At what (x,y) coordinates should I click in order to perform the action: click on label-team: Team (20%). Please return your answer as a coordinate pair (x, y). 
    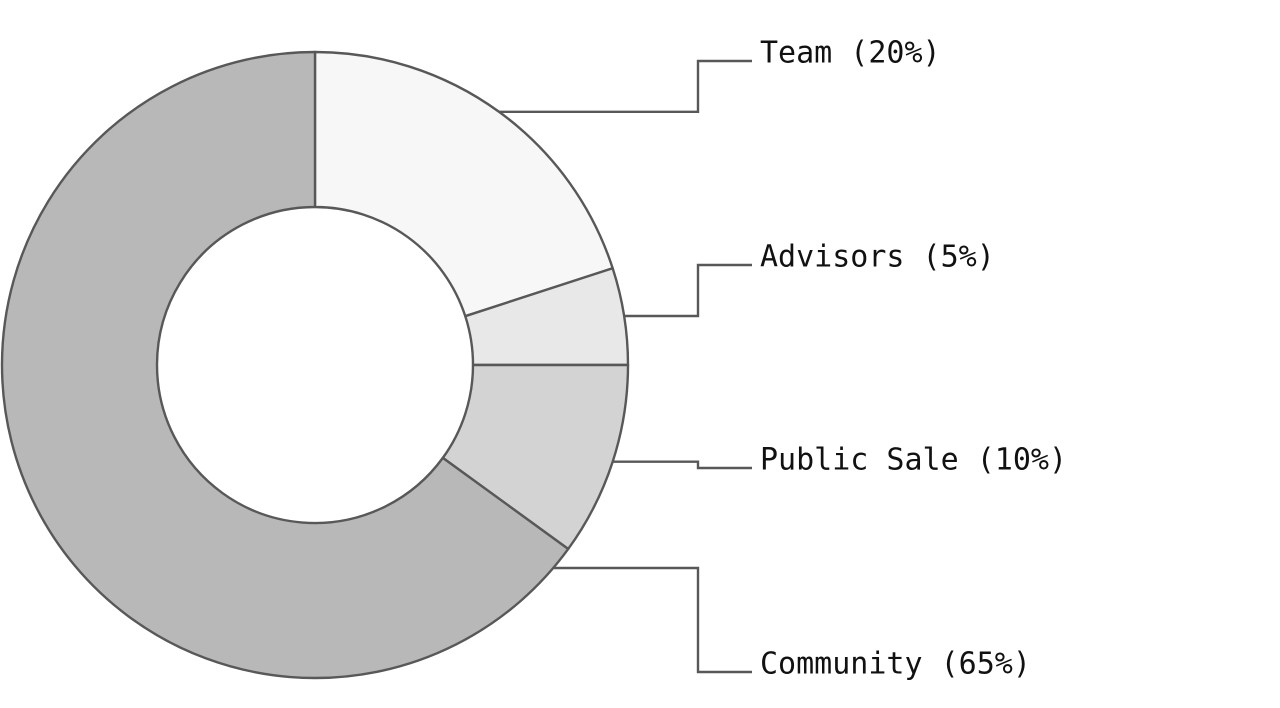
    Looking at the image, I should click on (850, 53).